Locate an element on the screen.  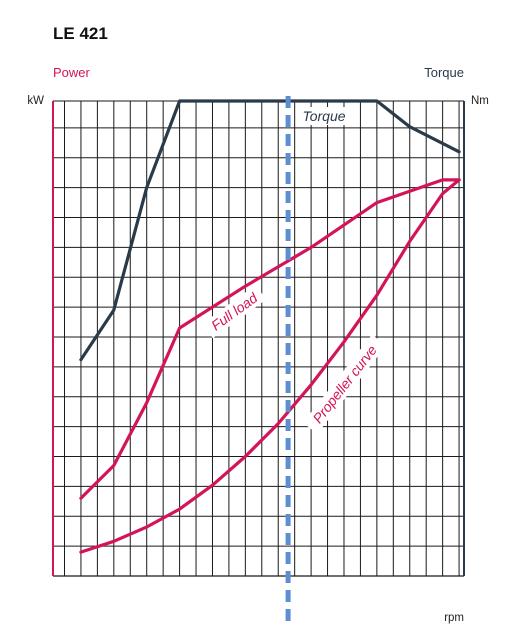
torque-label: Torque is located at coordinates (323, 116).